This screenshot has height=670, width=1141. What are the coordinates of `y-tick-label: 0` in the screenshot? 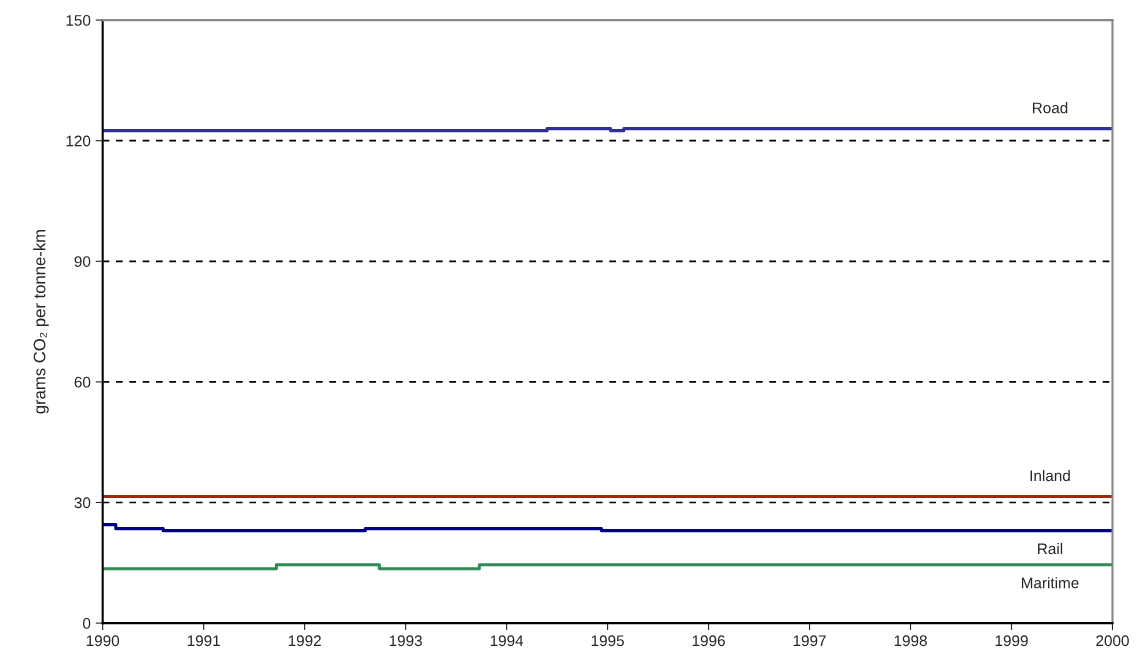 It's located at (86, 623).